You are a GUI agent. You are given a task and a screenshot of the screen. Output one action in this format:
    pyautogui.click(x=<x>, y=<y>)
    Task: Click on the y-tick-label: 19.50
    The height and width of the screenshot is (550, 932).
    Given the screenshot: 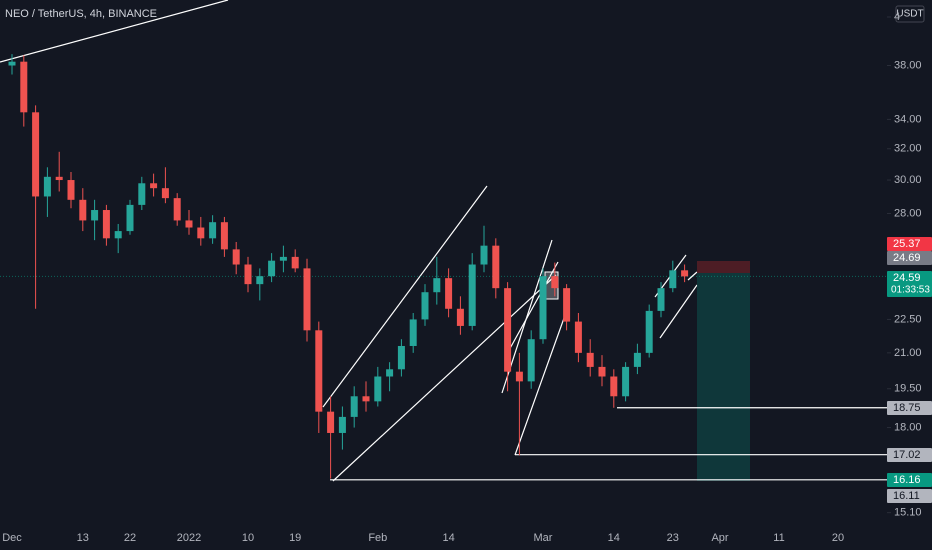 What is the action you would take?
    pyautogui.click(x=908, y=389)
    